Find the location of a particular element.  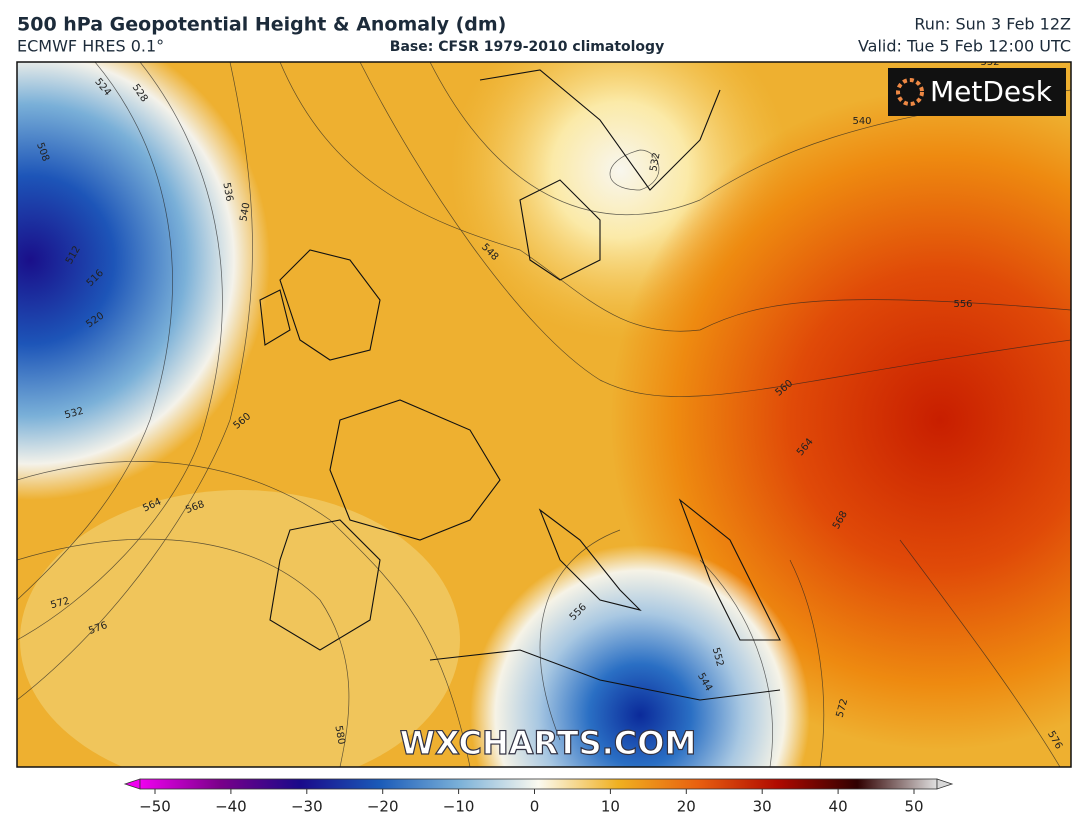

colorbar-tick-label: −50 is located at coordinates (155, 807).